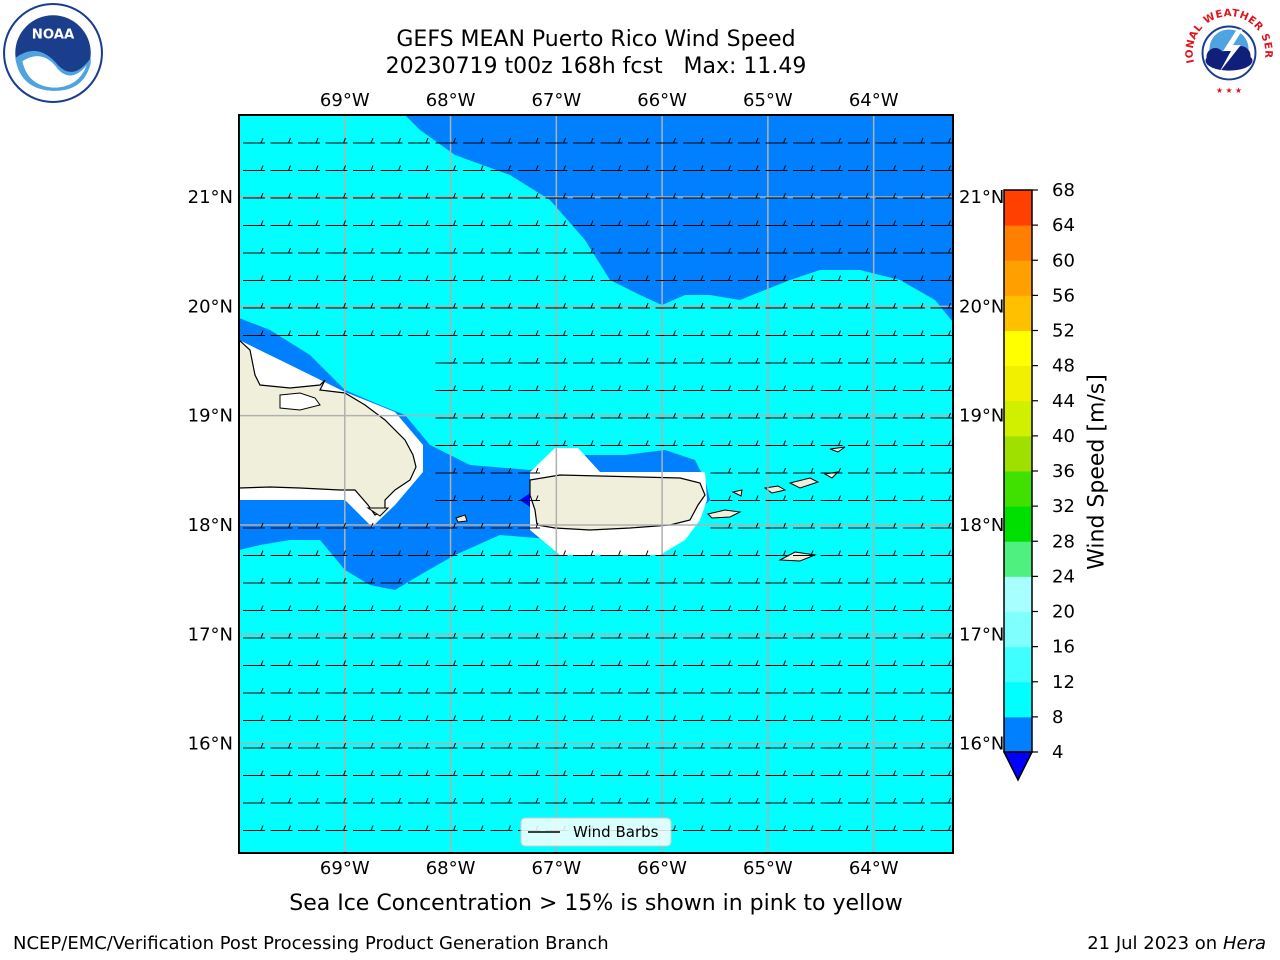 The width and height of the screenshot is (1280, 960). What do you see at coordinates (1063, 647) in the screenshot?
I see `colorbar-tick-label: 16` at bounding box center [1063, 647].